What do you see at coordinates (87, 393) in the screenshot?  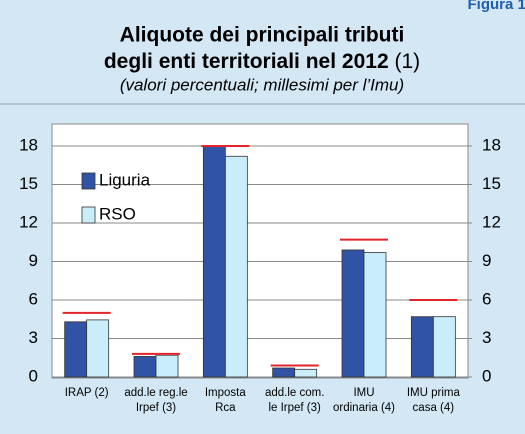 I see `x-tick-label: IRAP (2)` at bounding box center [87, 393].